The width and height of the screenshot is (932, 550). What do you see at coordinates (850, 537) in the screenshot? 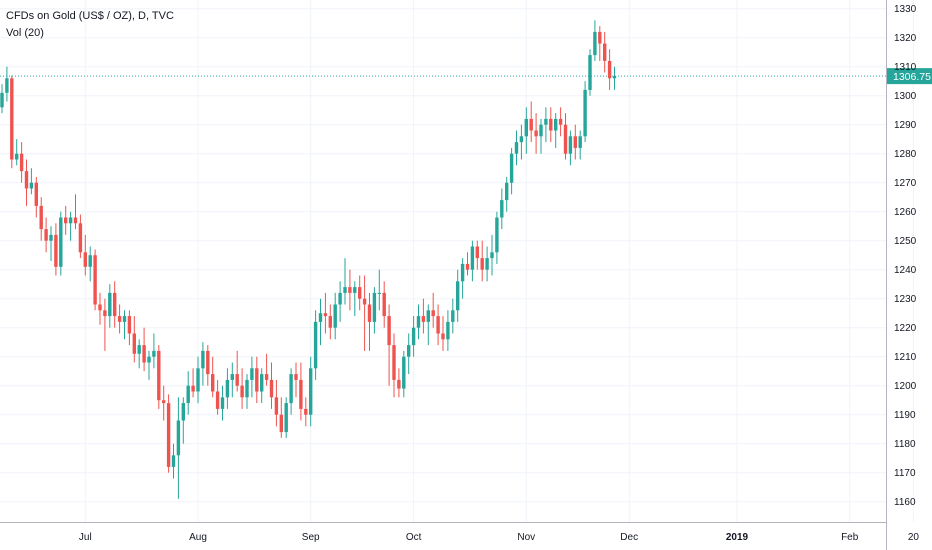
I see `x-tick-label: Feb` at bounding box center [850, 537].